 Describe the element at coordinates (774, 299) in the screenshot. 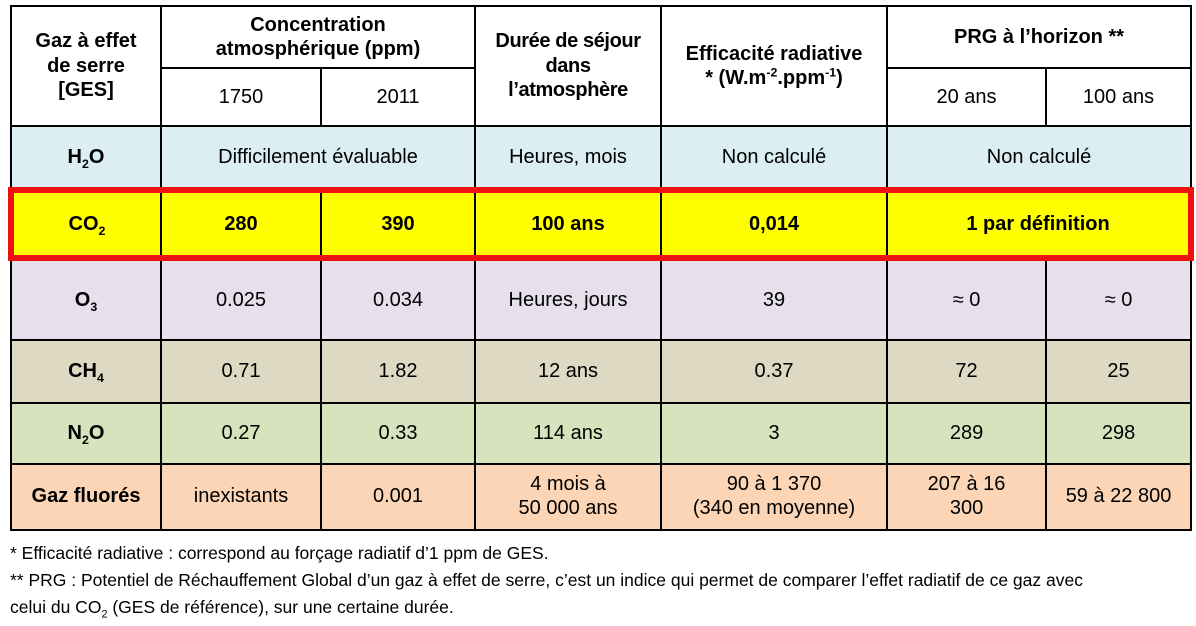

I see `cell-o3-efficiency: 39` at that location.